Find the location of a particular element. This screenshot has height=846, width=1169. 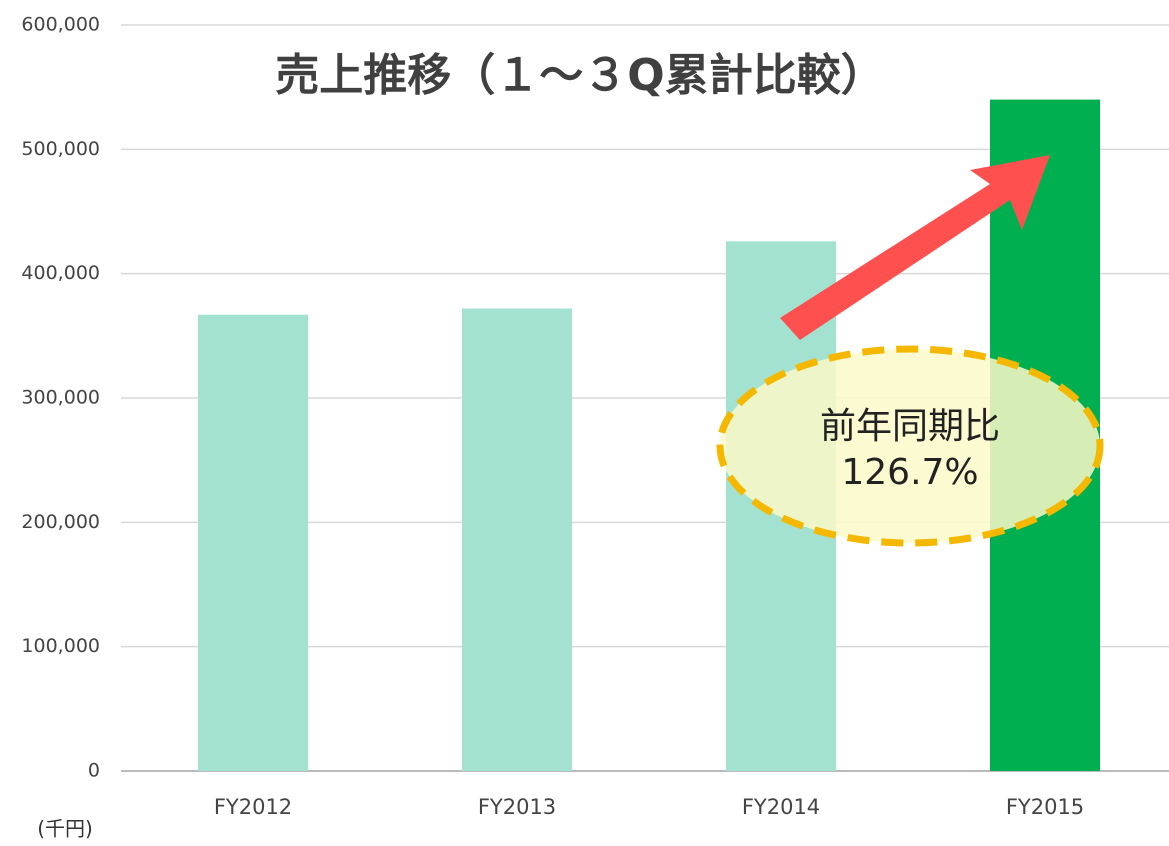

y-tick-label: 600,000 is located at coordinates (60, 25).